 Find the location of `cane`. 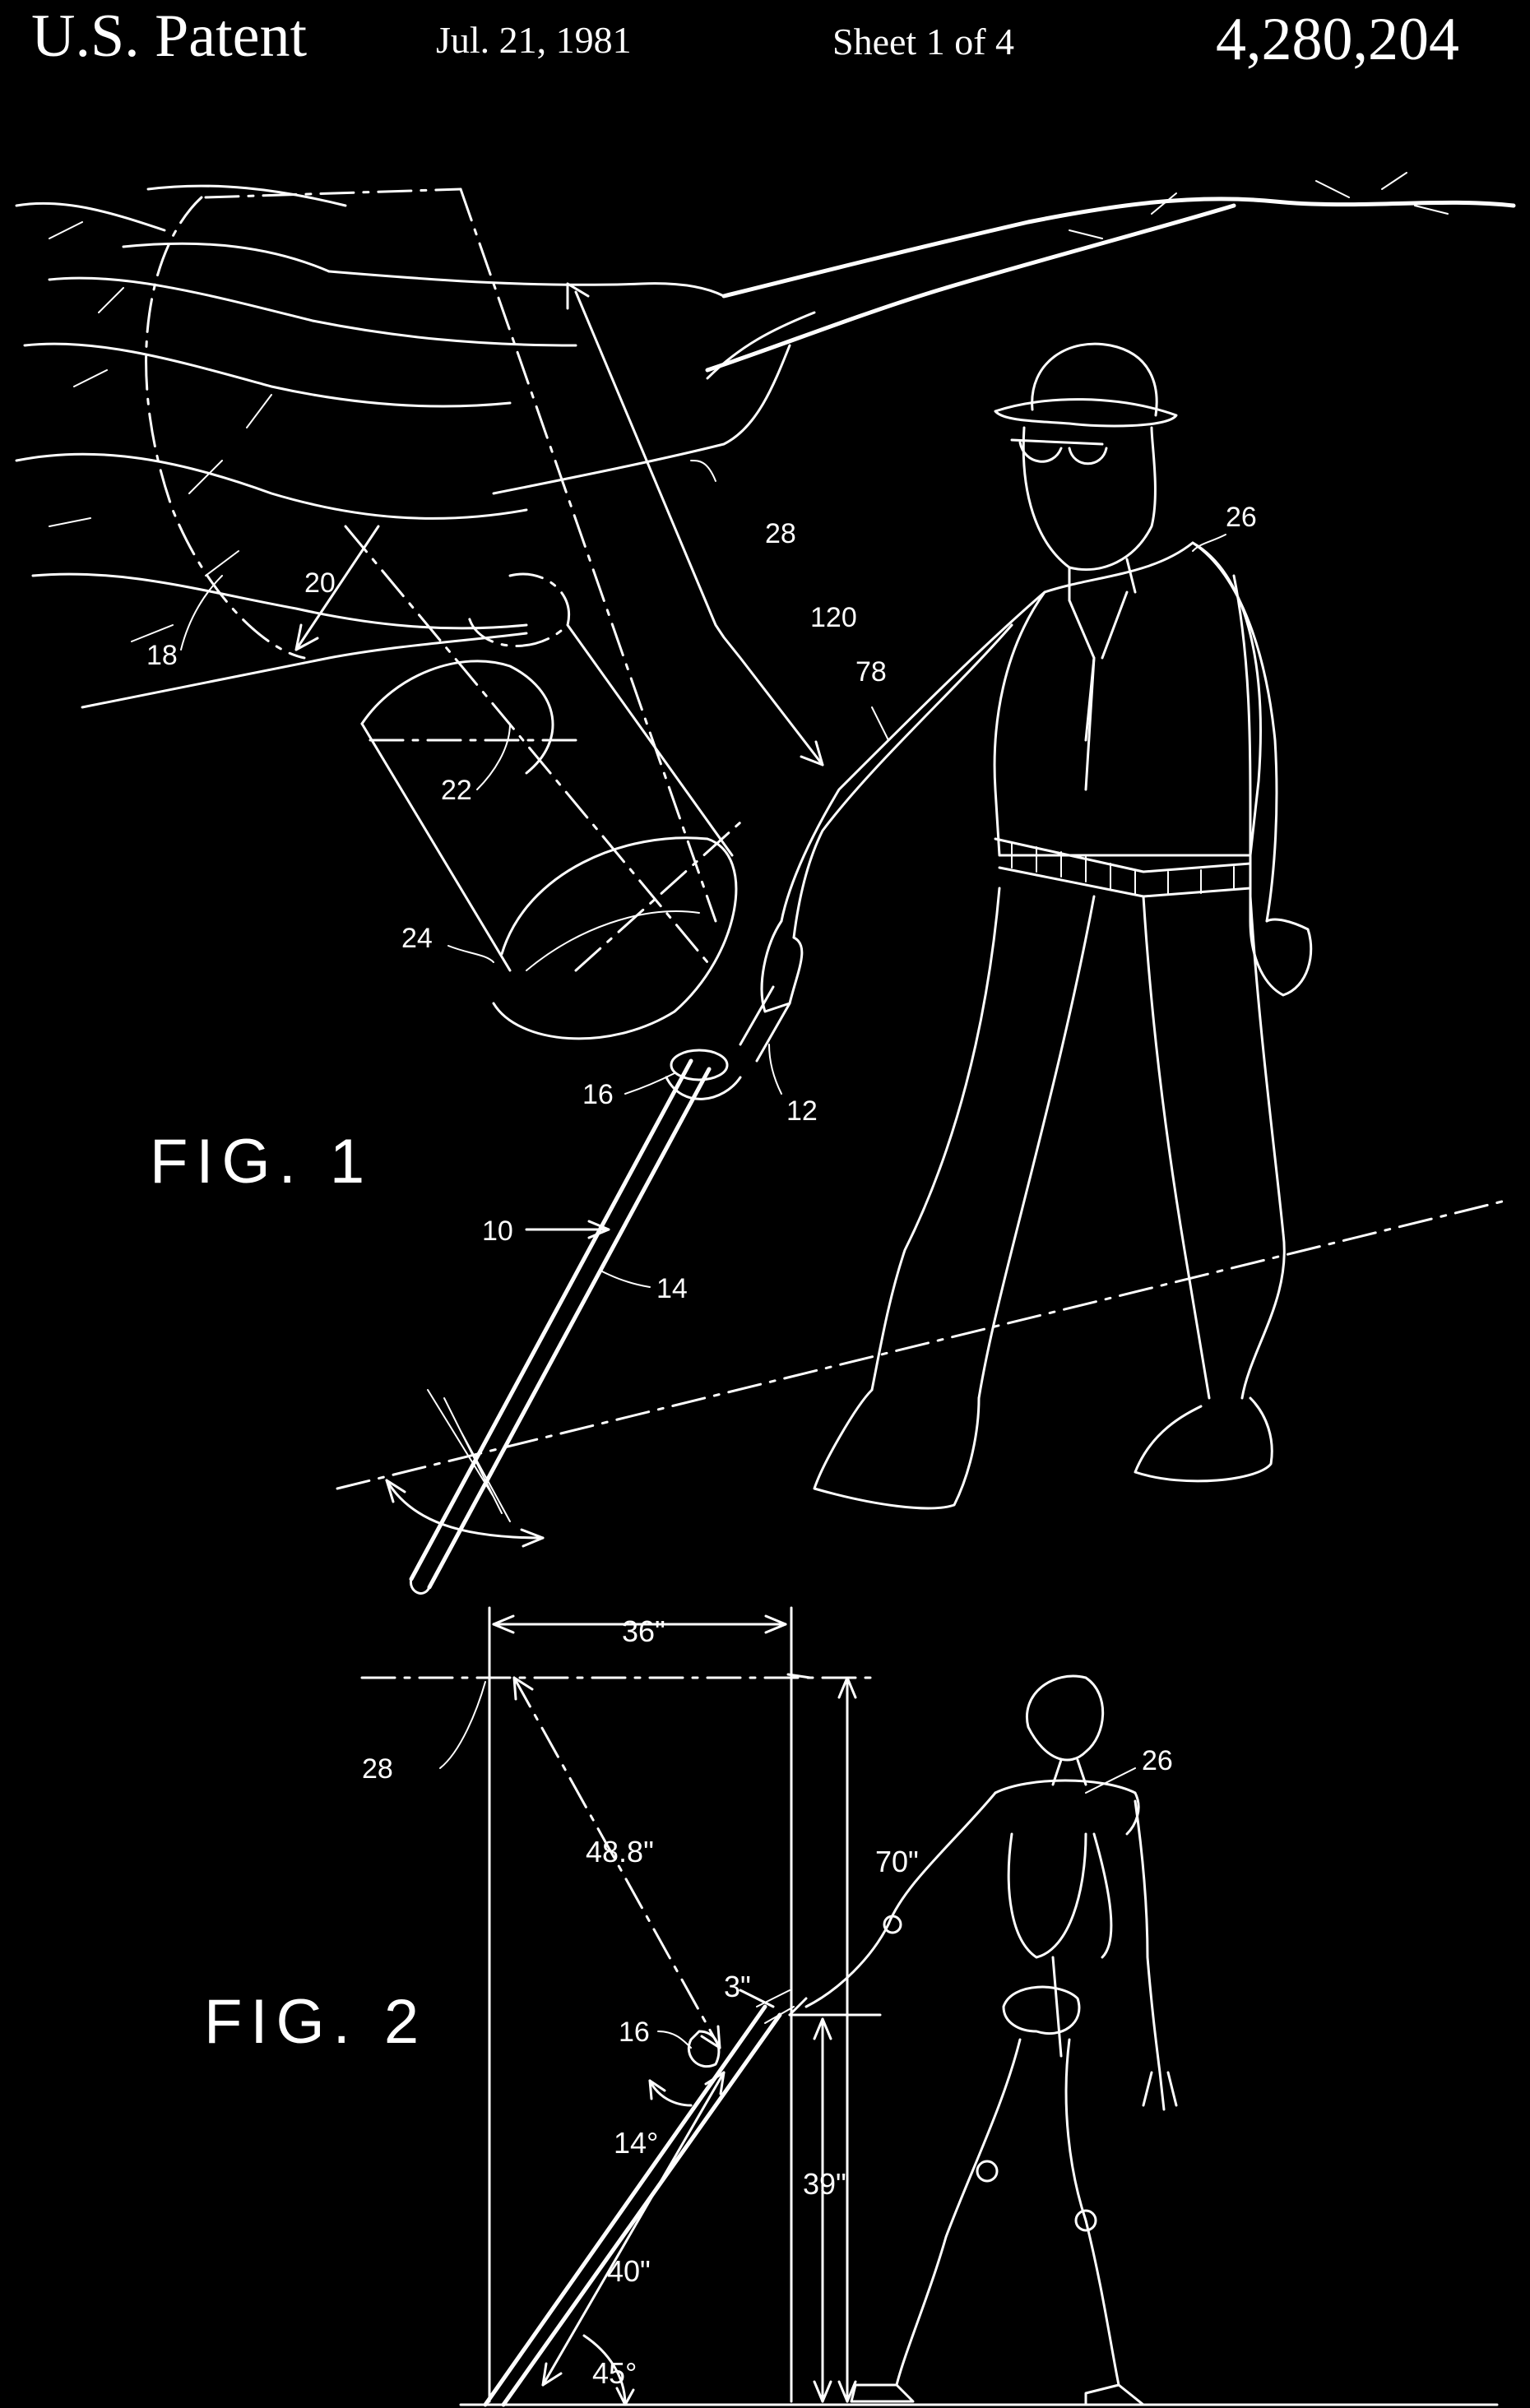

cane is located at coordinates (600, 1290).